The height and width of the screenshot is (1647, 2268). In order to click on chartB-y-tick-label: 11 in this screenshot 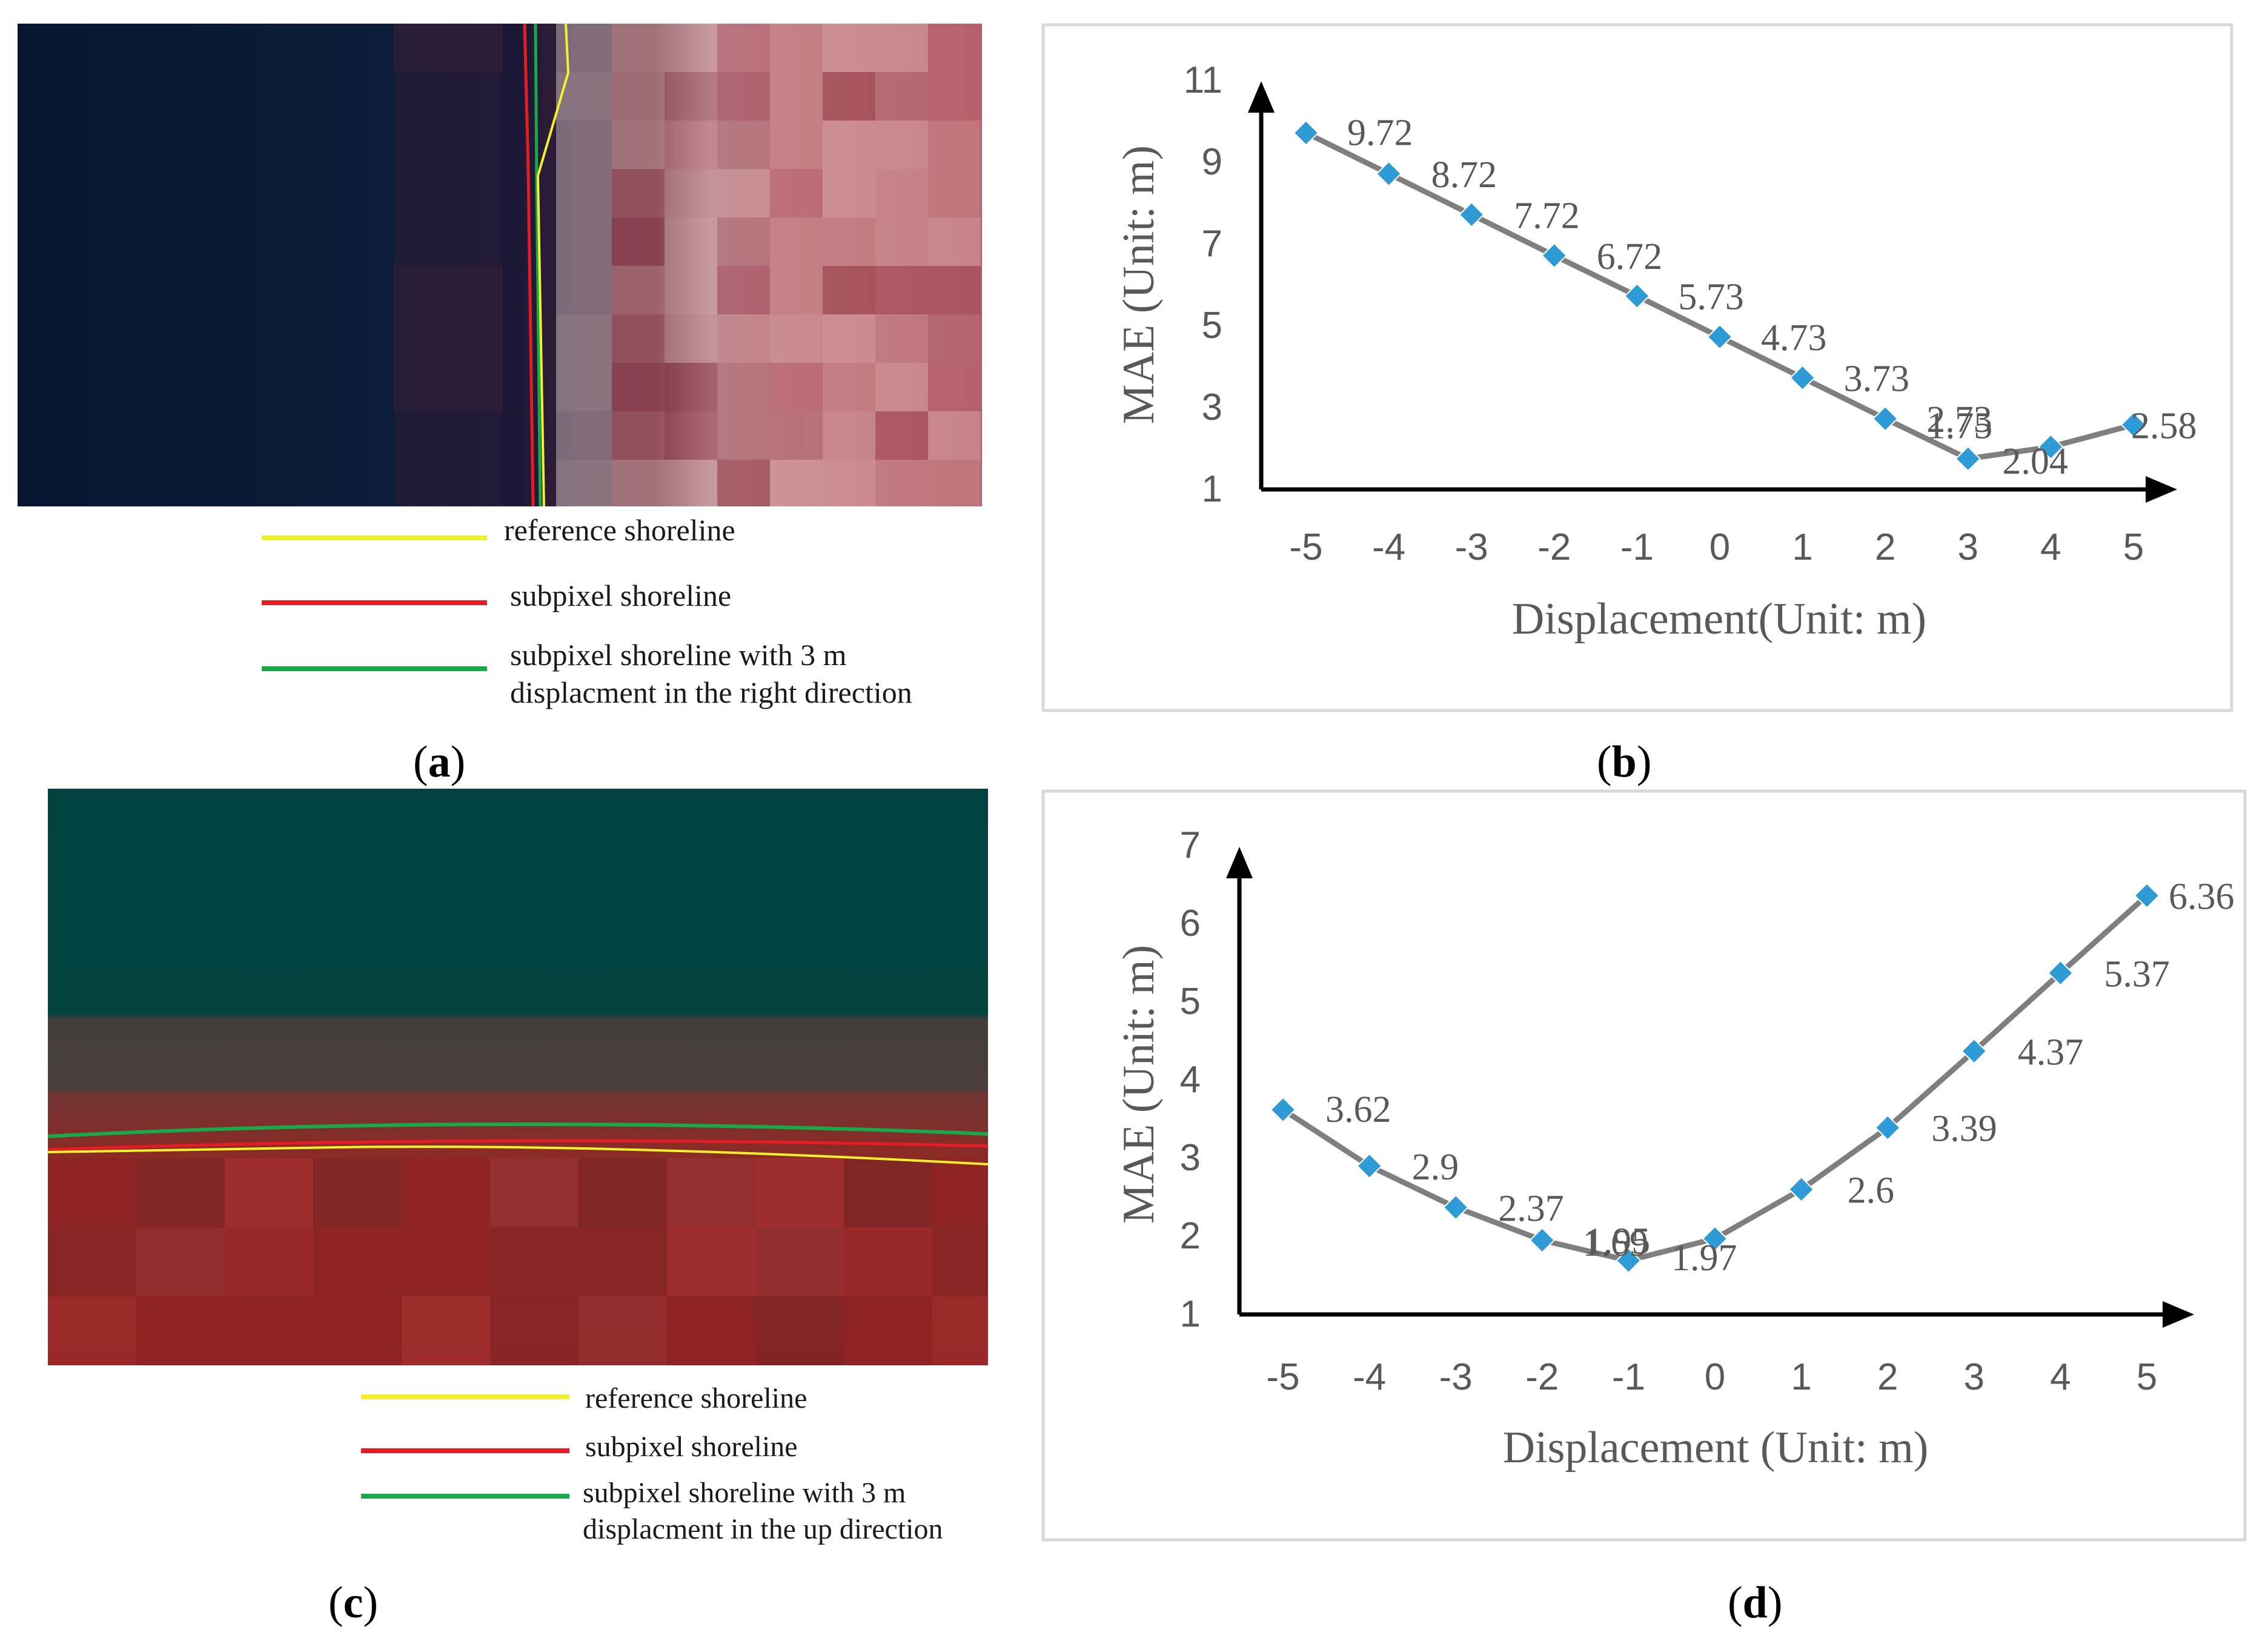, I will do `click(1203, 80)`.